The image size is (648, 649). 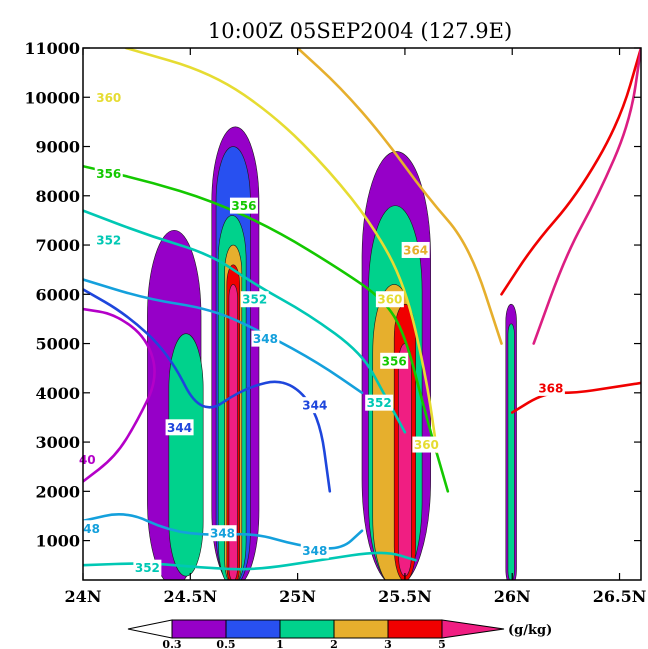 I want to click on contour-label-9: 356, so click(x=394, y=361).